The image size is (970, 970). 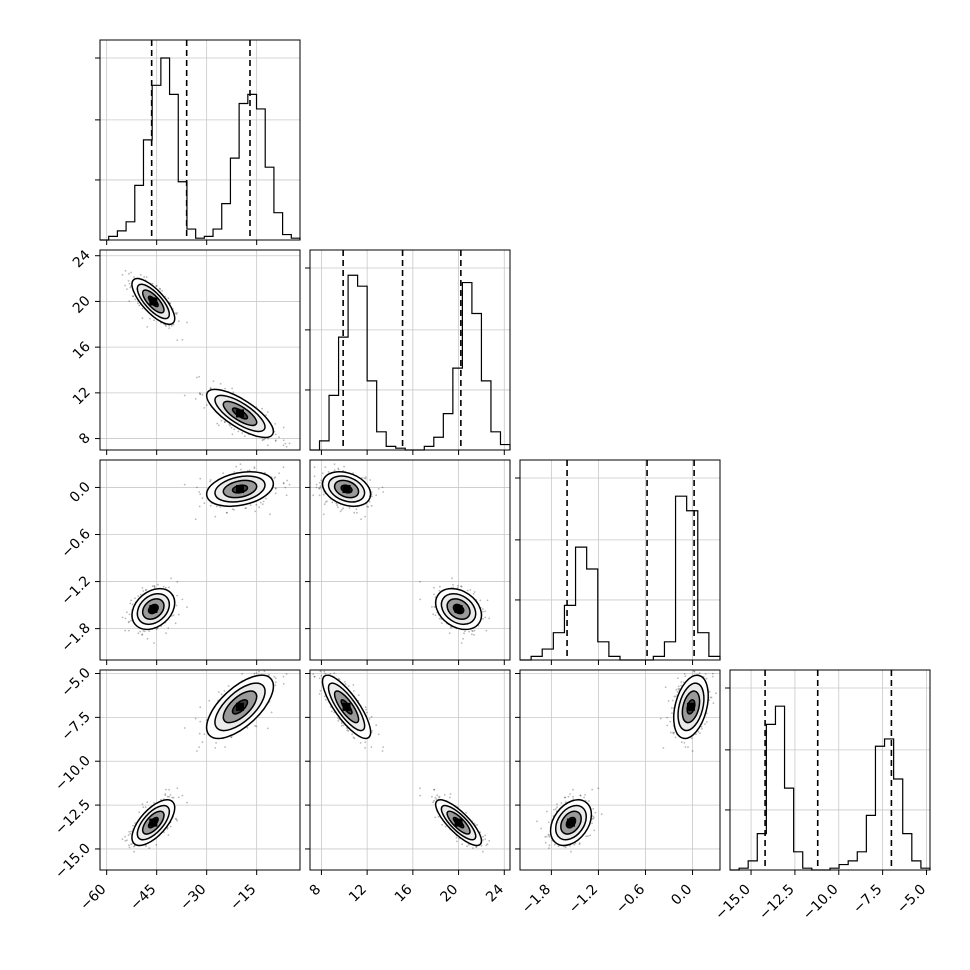 What do you see at coordinates (193, 898) in the screenshot?
I see `x-tick-label: −30` at bounding box center [193, 898].